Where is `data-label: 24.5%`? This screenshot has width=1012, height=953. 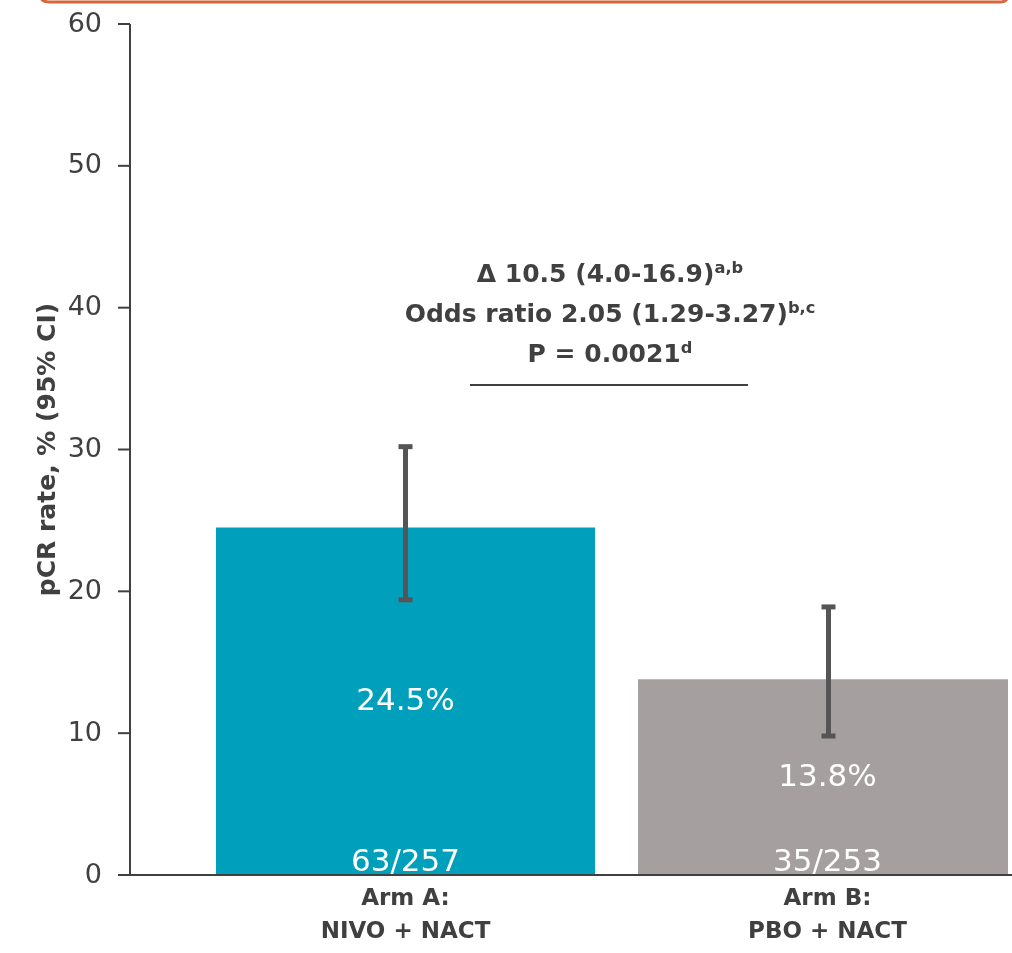 data-label: 24.5% is located at coordinates (405, 698).